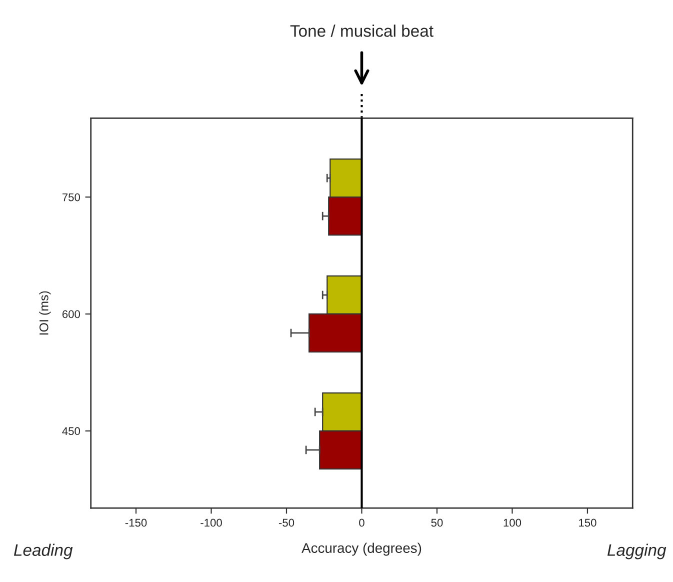 This screenshot has width=673, height=582. Describe the element at coordinates (286, 522) in the screenshot. I see `x-tick-label: -50` at that location.